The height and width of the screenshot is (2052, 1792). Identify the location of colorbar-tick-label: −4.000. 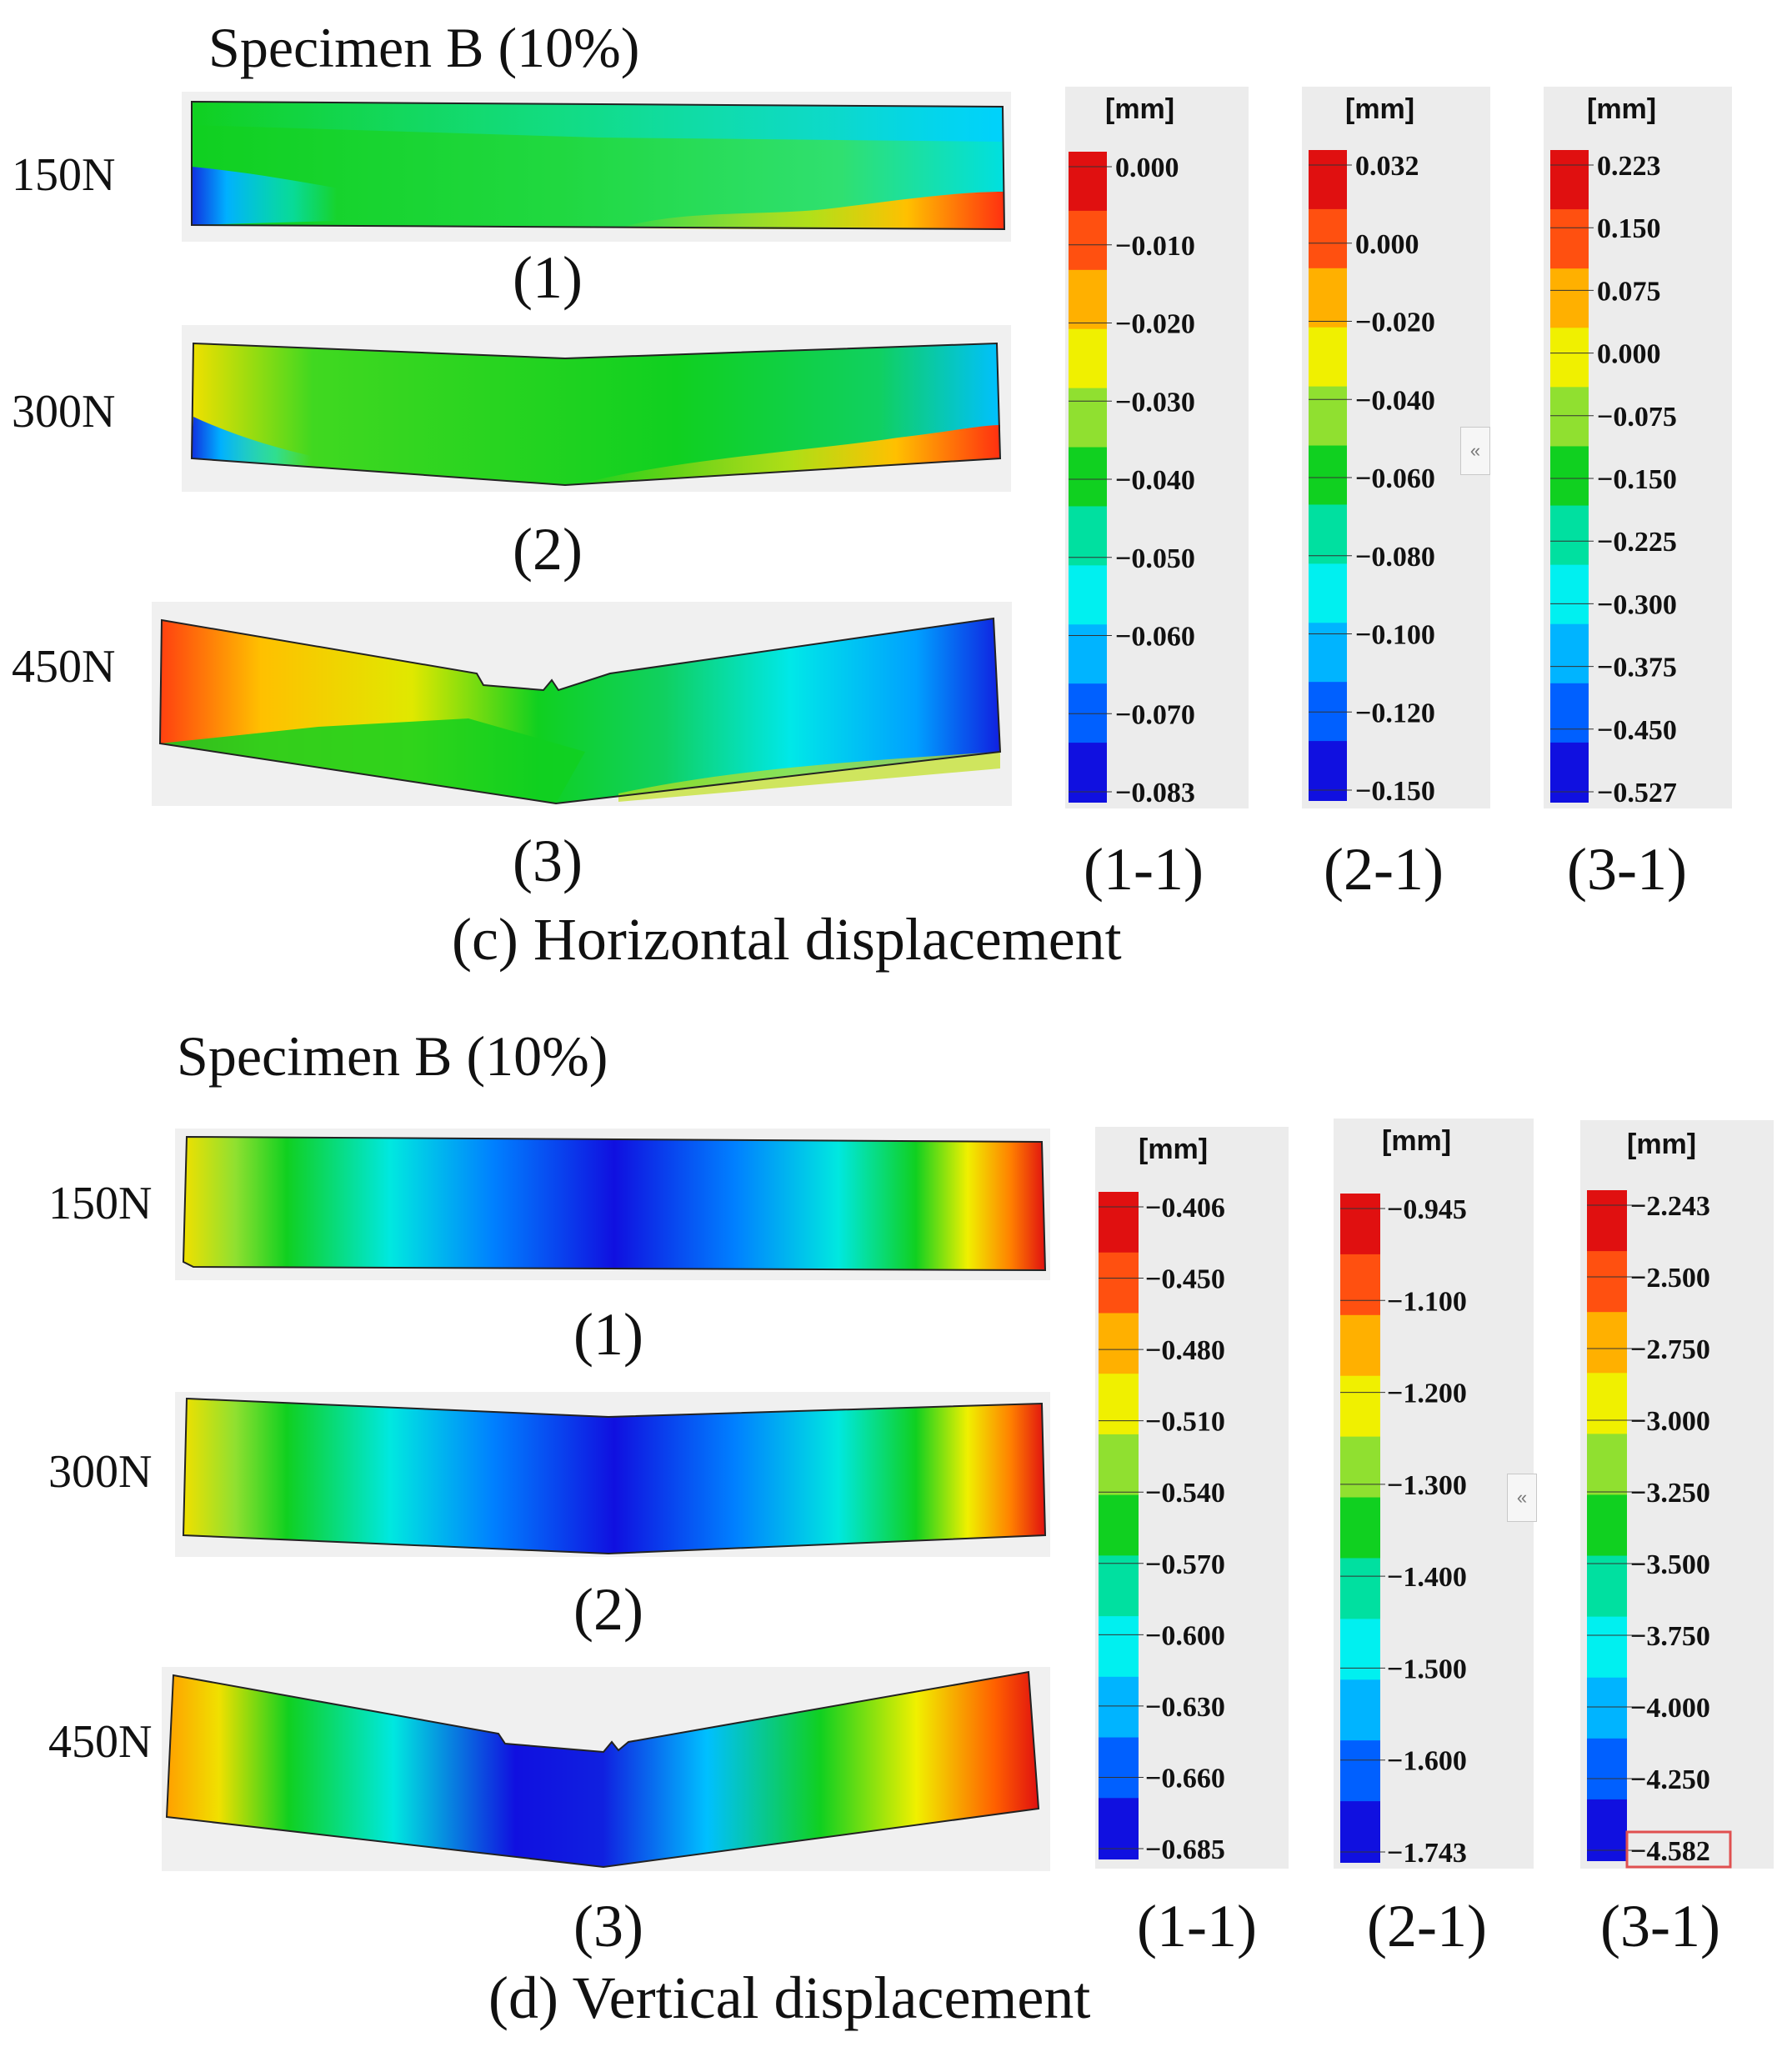
(1670, 1708).